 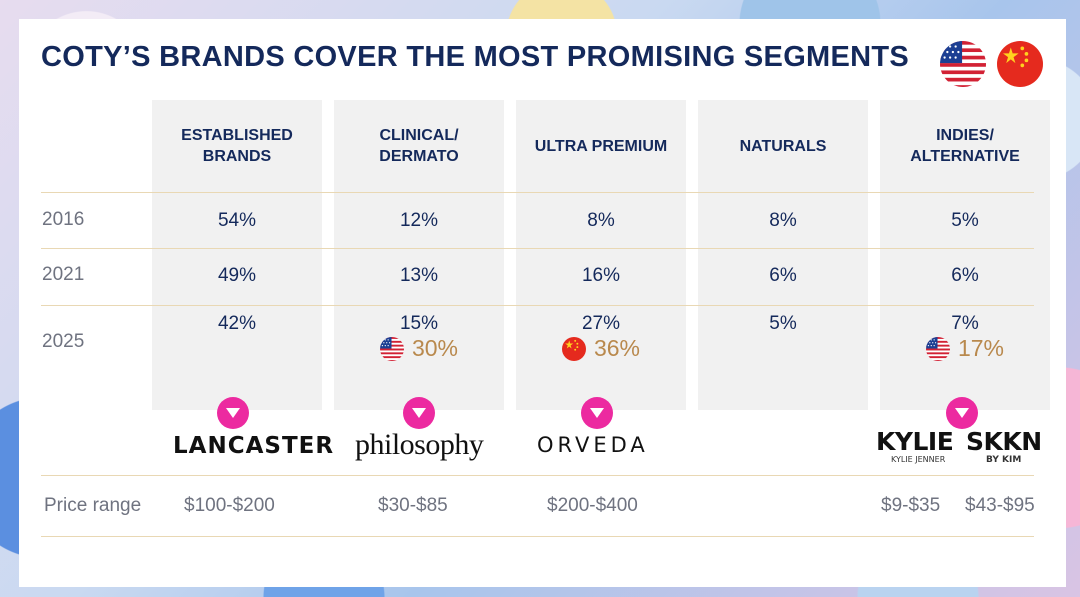 I want to click on price-philosophy: $30-$85, so click(x=413, y=505).